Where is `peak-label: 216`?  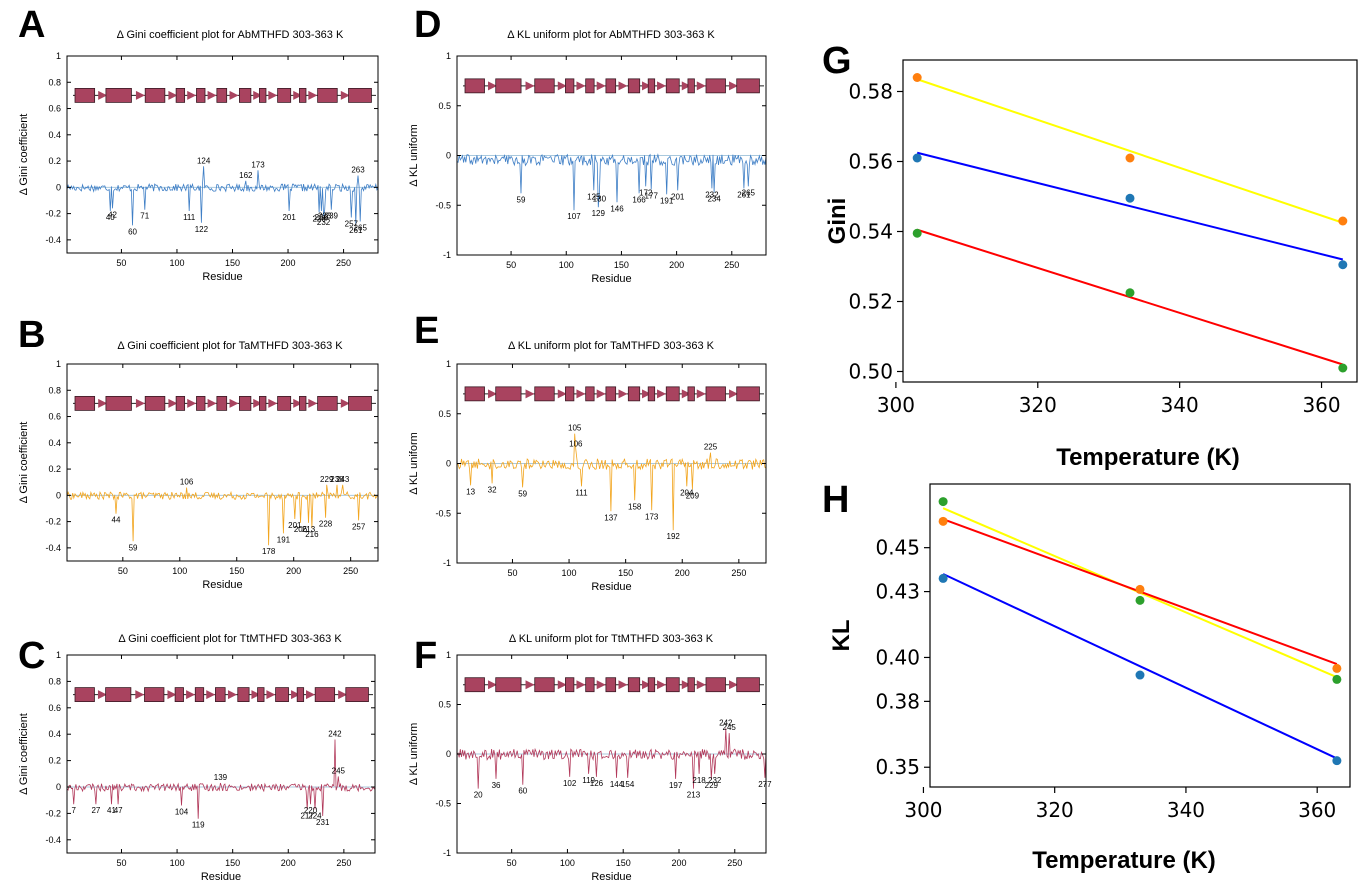
peak-label: 216 is located at coordinates (312, 534).